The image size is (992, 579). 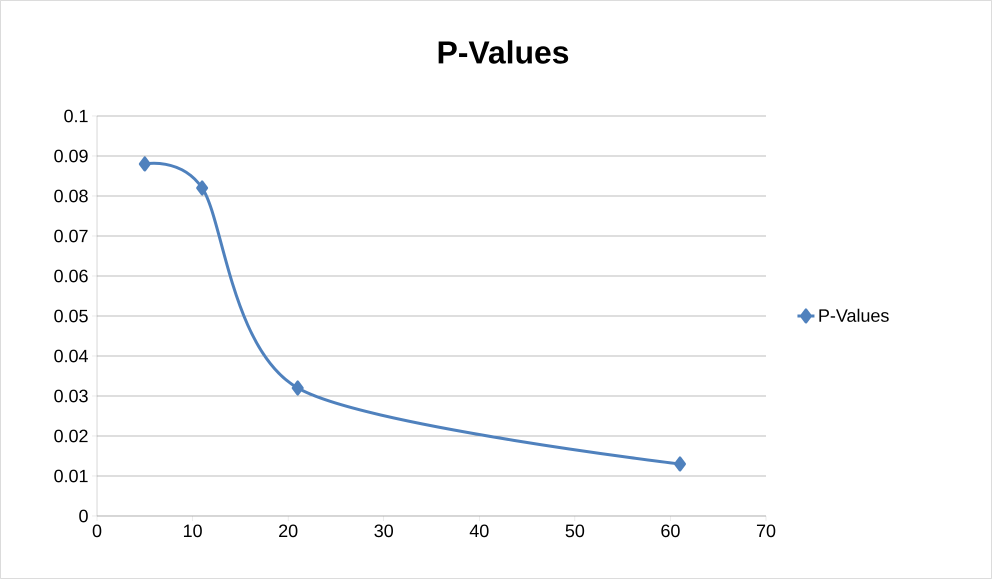 I want to click on y-tick-label: 0.05, so click(x=71, y=316).